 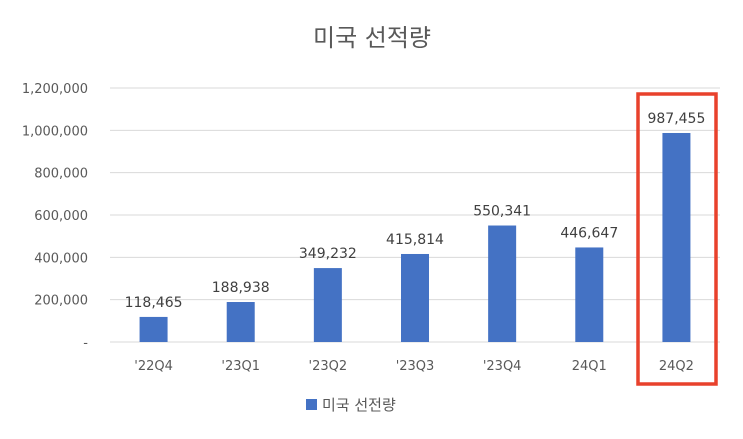 What do you see at coordinates (153, 366) in the screenshot?
I see `x-tick-label: '22Q4` at bounding box center [153, 366].